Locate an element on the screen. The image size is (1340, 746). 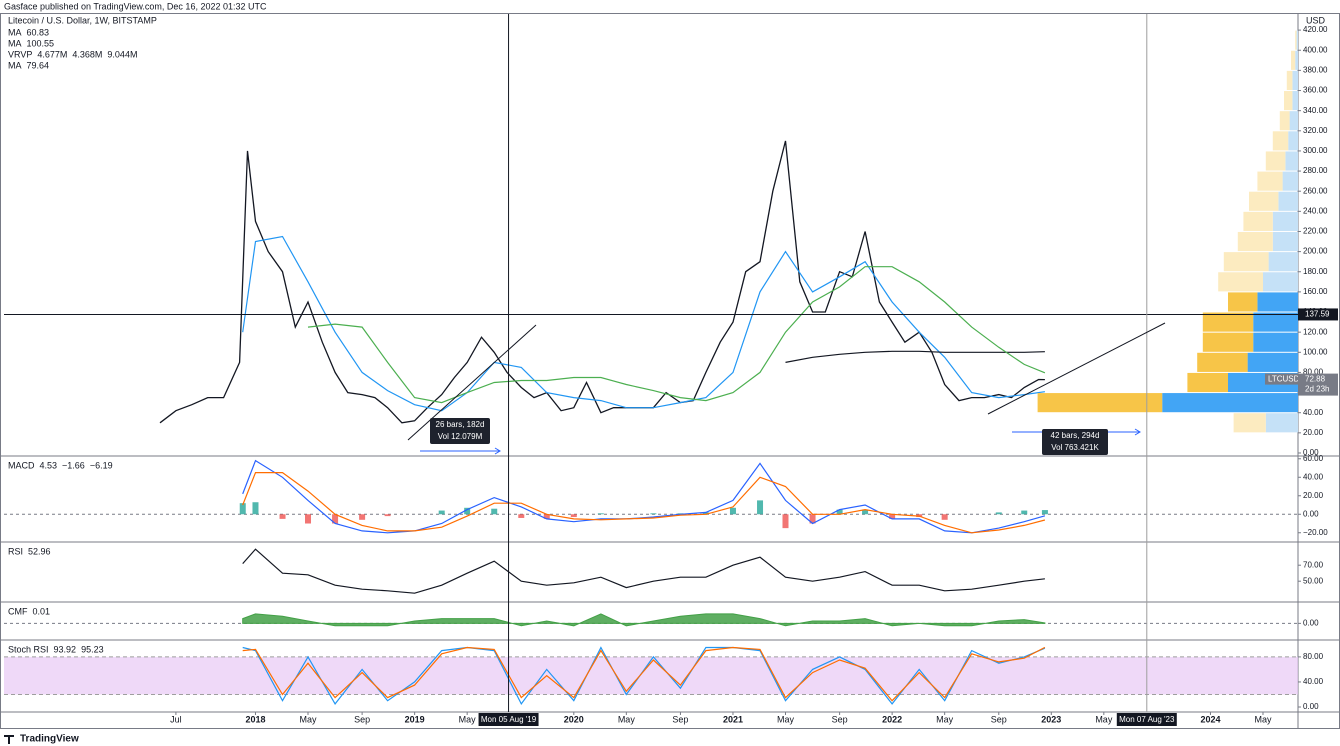
crosshair-price-label: 137.59 is located at coordinates (1317, 314).